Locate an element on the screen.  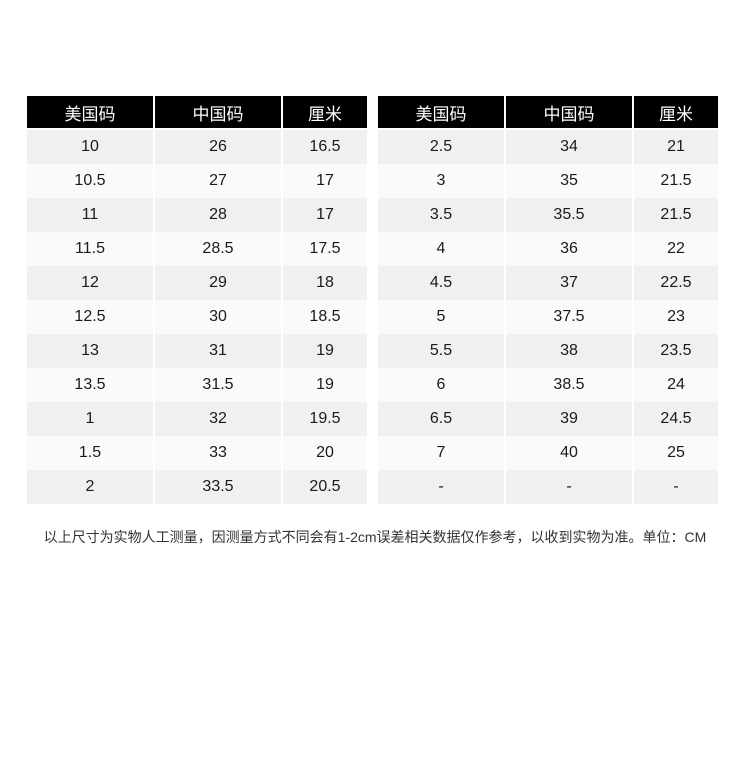
size-cell: 31.5 is located at coordinates (218, 385).